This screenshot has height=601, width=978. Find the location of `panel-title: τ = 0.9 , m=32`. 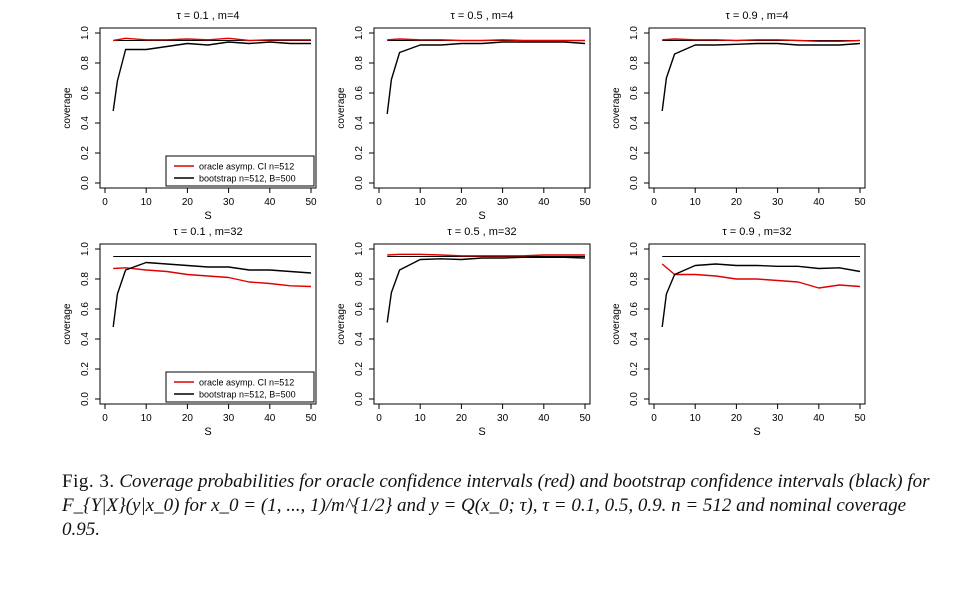

panel-title: τ = 0.9 , m=32 is located at coordinates (756, 232).